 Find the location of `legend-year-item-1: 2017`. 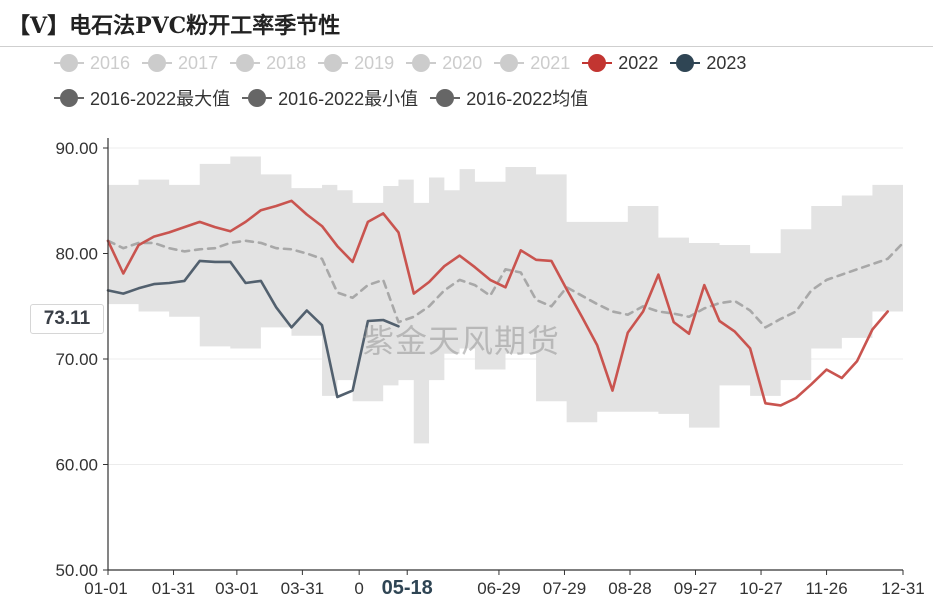

legend-year-item-1: 2017 is located at coordinates (180, 63).